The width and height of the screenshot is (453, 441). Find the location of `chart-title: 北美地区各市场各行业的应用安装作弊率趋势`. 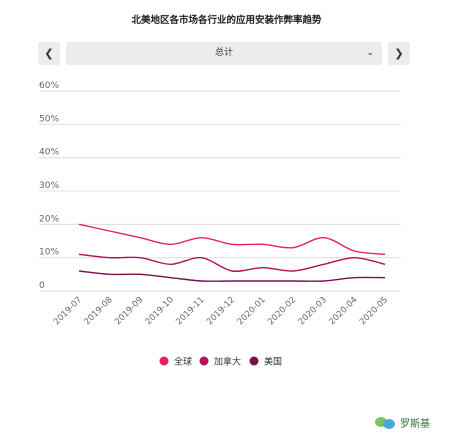

chart-title: 北美地区各市场各行业的应用安装作弊率趋势 is located at coordinates (226, 20).